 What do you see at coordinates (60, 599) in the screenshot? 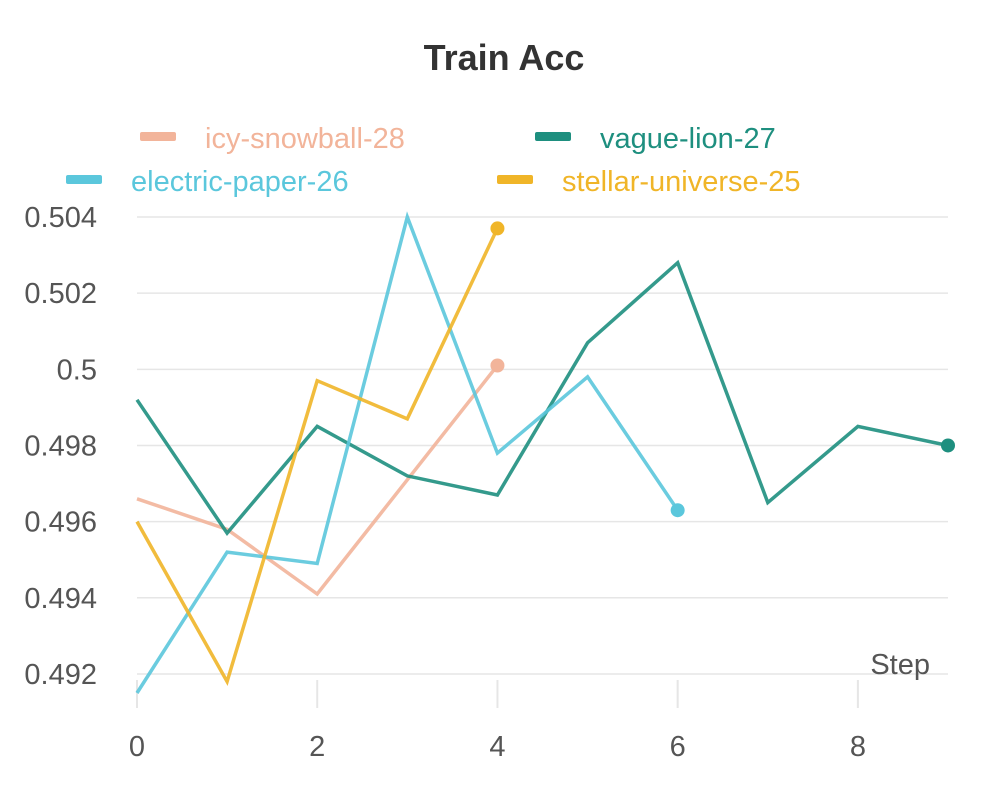
I see `y-tick-label: 0.494` at bounding box center [60, 599].